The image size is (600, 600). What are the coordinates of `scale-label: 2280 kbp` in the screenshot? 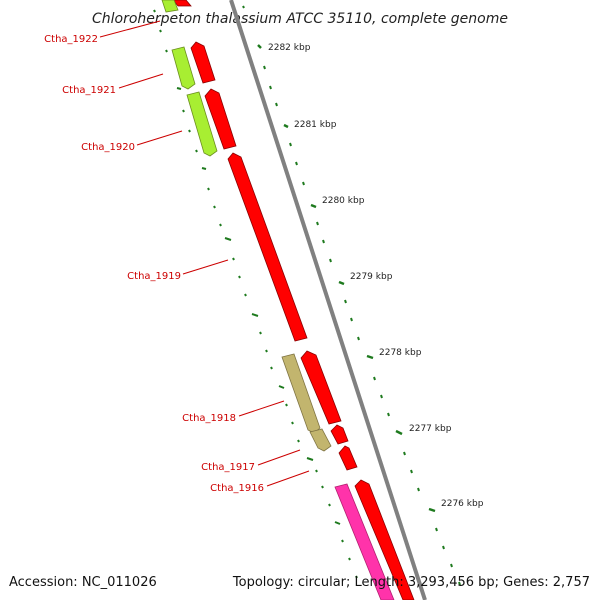 It's located at (343, 201).